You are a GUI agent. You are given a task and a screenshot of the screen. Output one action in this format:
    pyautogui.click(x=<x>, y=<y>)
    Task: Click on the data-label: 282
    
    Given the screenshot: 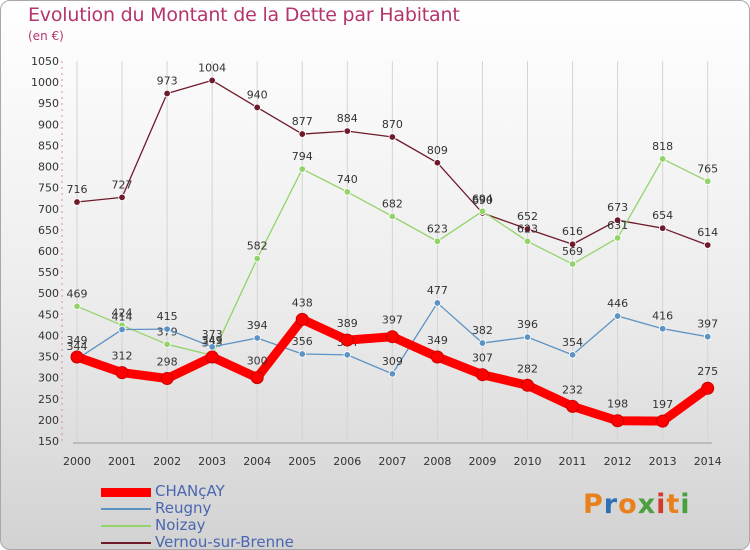 What is the action you would take?
    pyautogui.click(x=527, y=368)
    